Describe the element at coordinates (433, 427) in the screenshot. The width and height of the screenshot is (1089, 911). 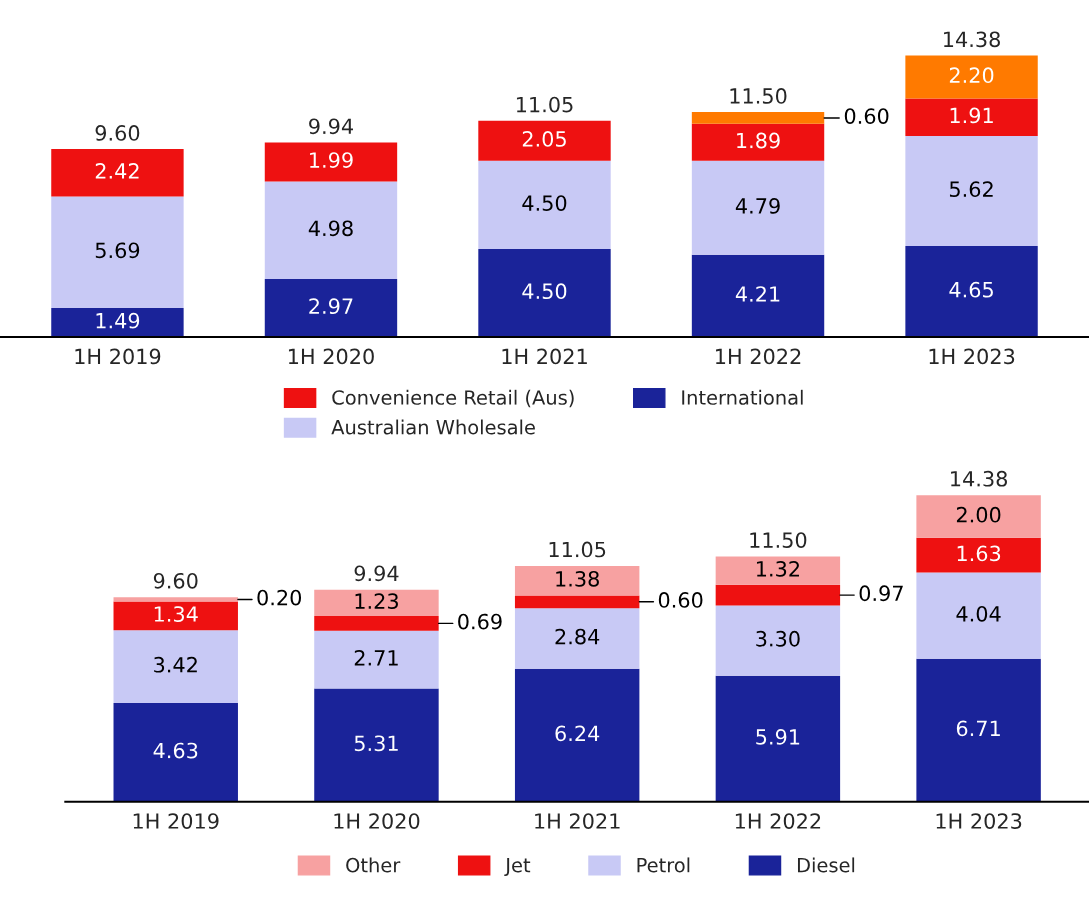
I see `legend-label: Australian Wholesale` at that location.